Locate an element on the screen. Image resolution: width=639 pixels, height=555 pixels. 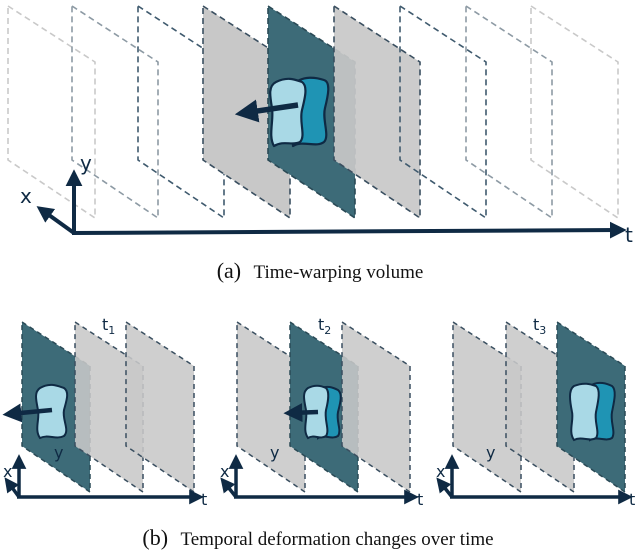
motion-arrow-a is located at coordinates (266, 111).